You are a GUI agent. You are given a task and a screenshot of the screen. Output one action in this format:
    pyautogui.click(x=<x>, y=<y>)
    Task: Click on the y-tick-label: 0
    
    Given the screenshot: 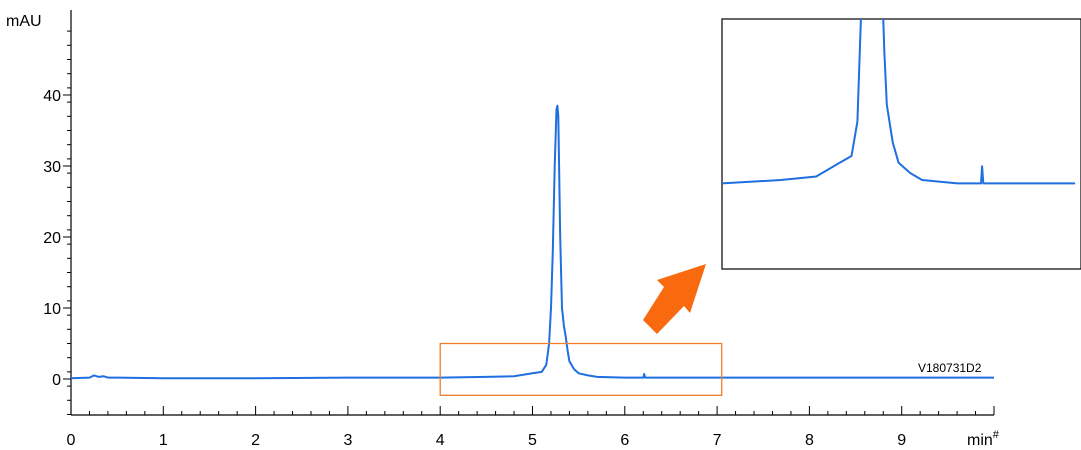 What is the action you would take?
    pyautogui.click(x=56, y=380)
    